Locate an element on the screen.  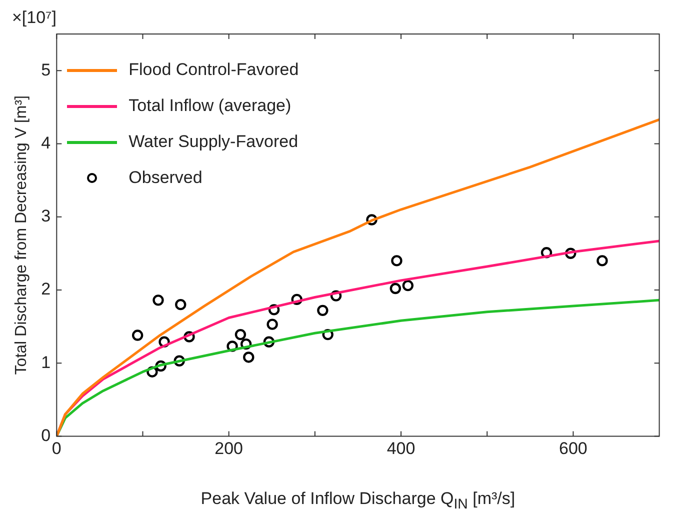
legend-label: Total Inflow (average) is located at coordinates (210, 106).